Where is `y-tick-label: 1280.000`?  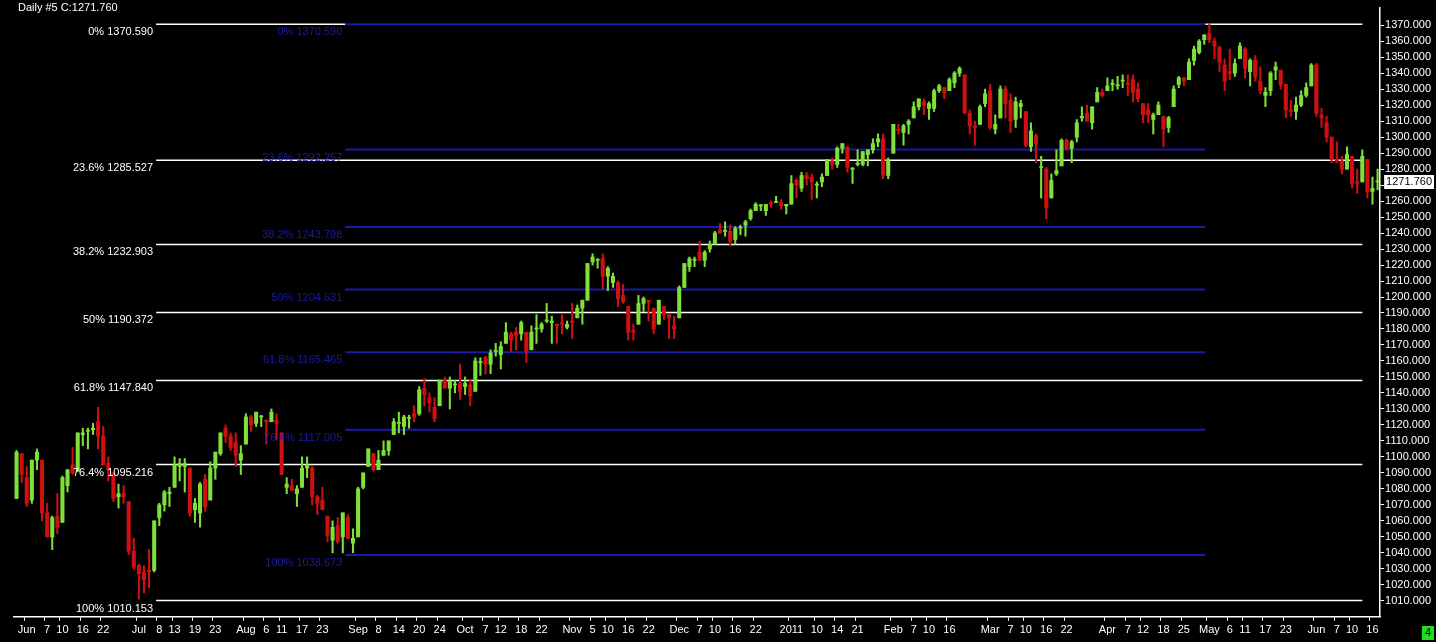
y-tick-label: 1280.000 is located at coordinates (1408, 168).